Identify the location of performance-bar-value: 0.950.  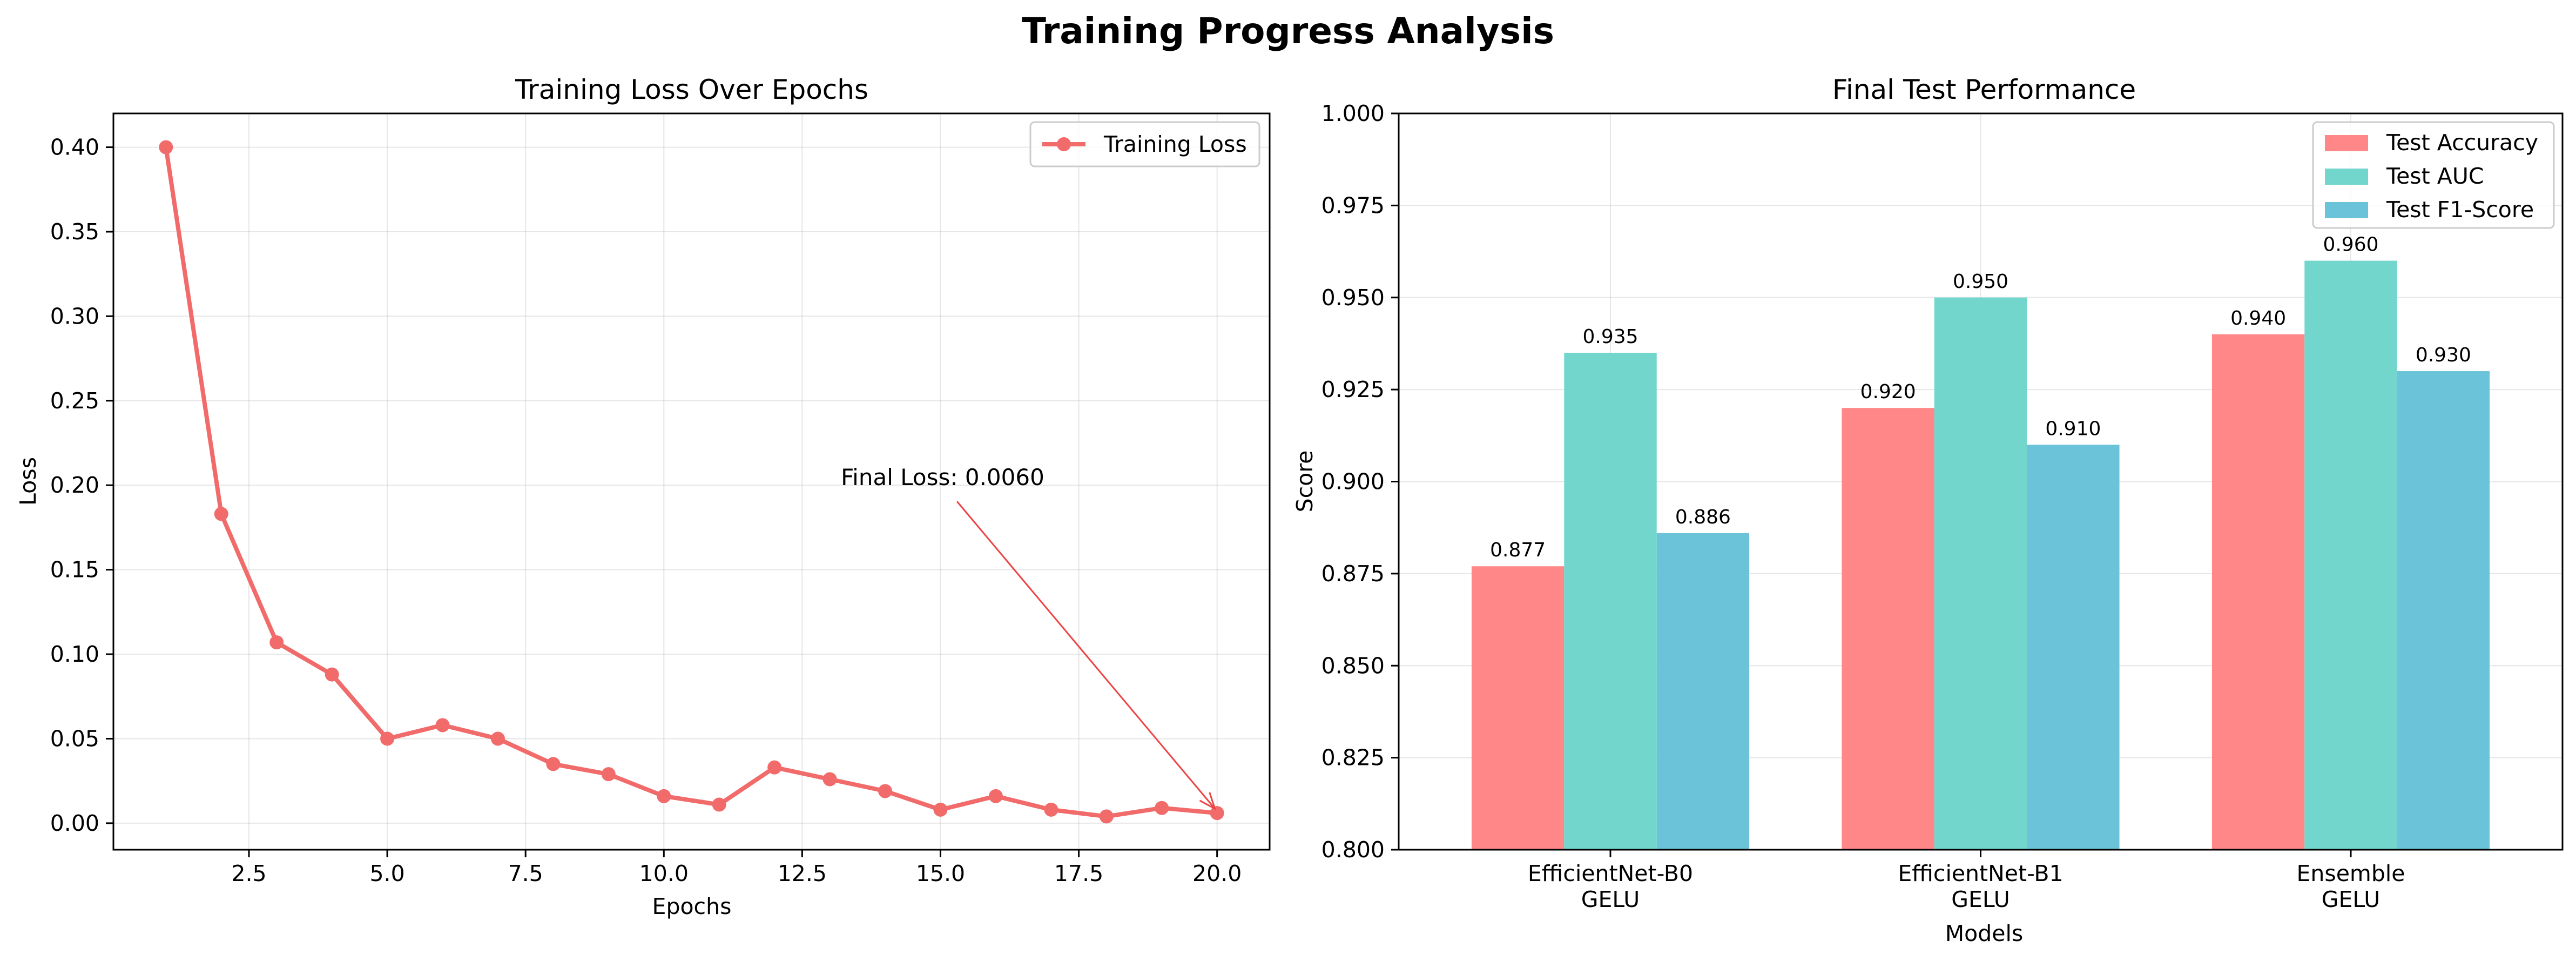
(1980, 282).